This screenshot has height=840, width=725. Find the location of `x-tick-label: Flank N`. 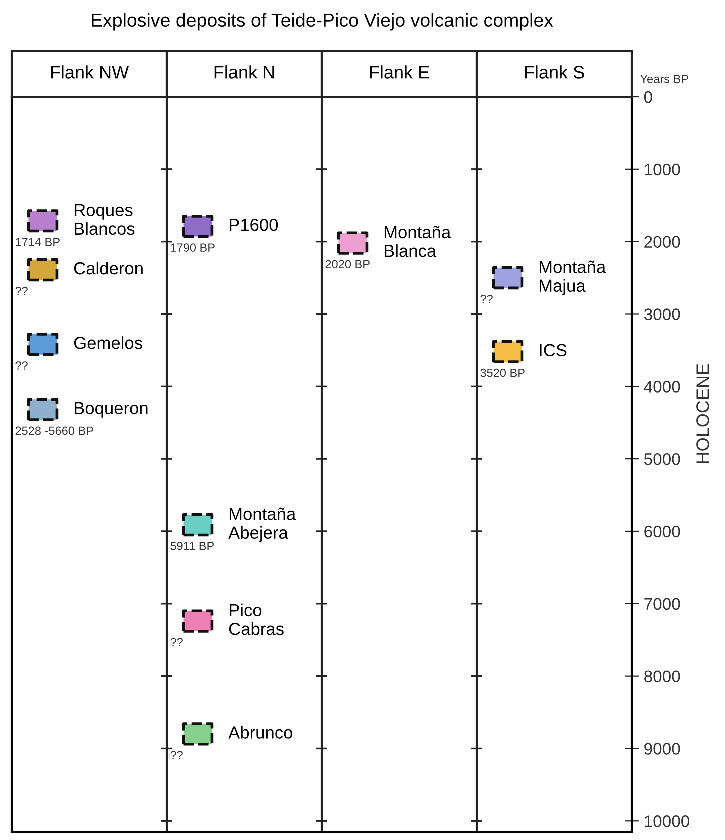

x-tick-label: Flank N is located at coordinates (244, 72).